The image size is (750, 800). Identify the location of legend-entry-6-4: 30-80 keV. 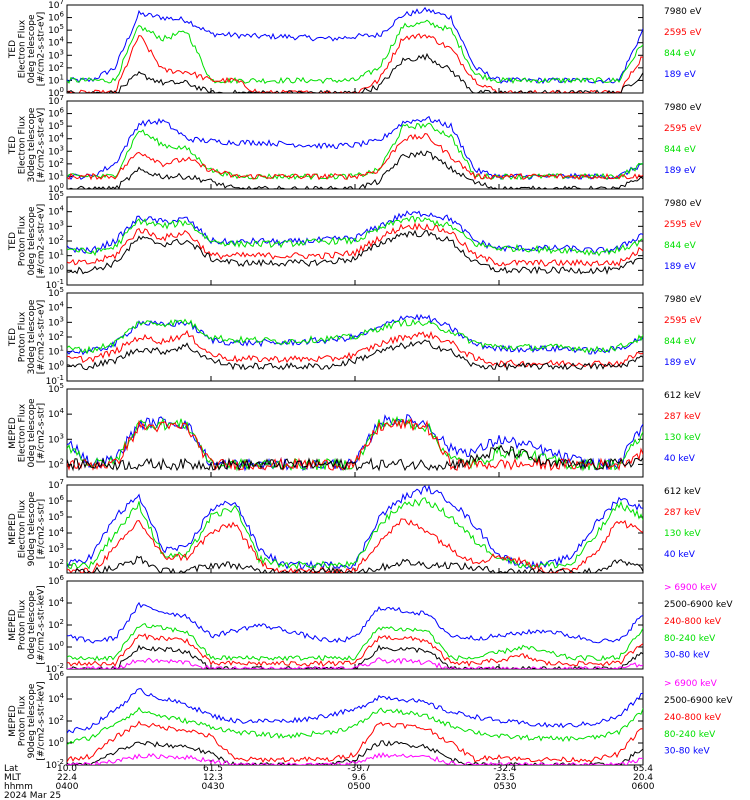
(687, 656).